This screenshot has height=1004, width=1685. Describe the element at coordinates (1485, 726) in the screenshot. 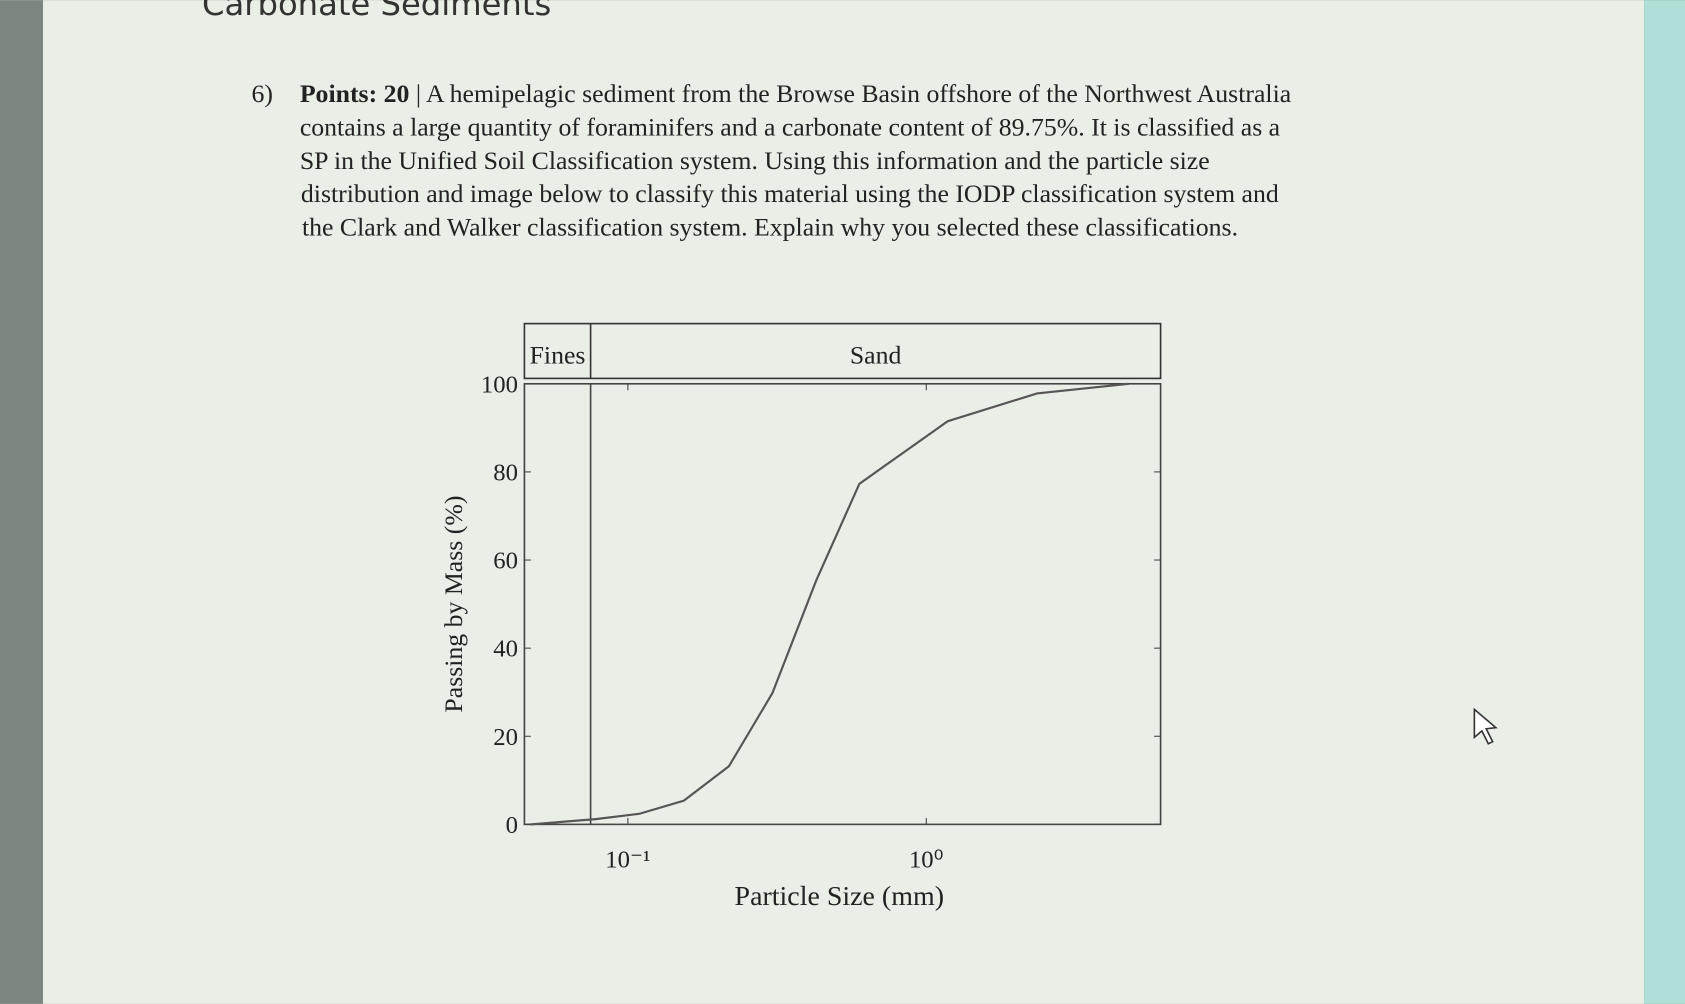

I see `mouse-cursor` at that location.